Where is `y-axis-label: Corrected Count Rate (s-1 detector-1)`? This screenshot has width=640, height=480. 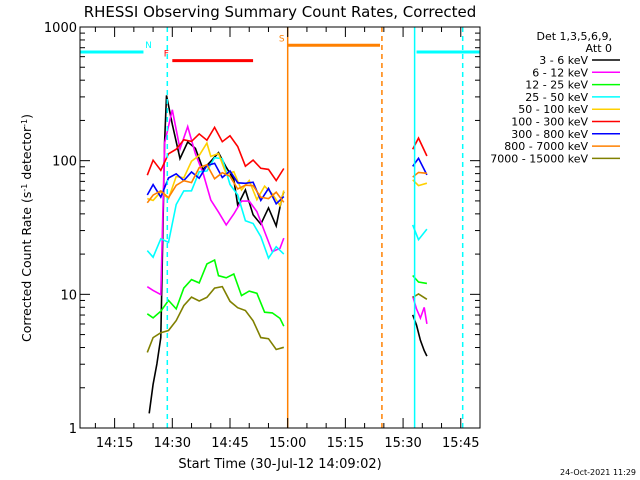
y-axis-label: Corrected Count Rate (s-1 detector-1) is located at coordinates (26, 228).